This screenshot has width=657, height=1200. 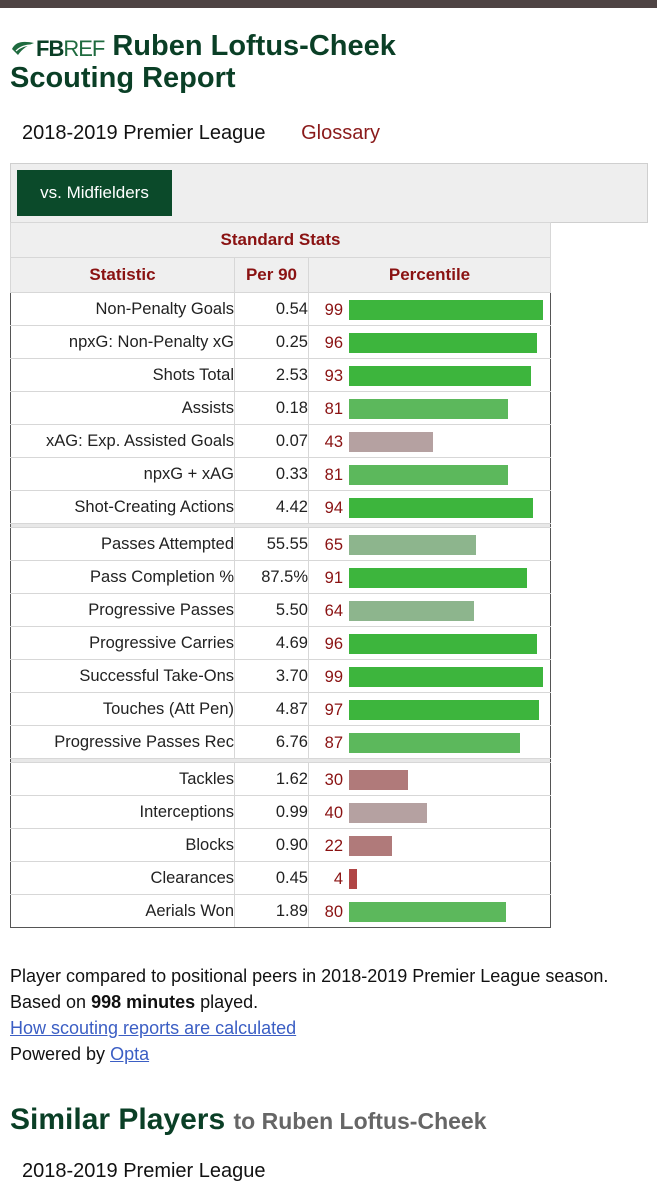 What do you see at coordinates (122, 544) in the screenshot?
I see `stat-name: Passes Attempted` at bounding box center [122, 544].